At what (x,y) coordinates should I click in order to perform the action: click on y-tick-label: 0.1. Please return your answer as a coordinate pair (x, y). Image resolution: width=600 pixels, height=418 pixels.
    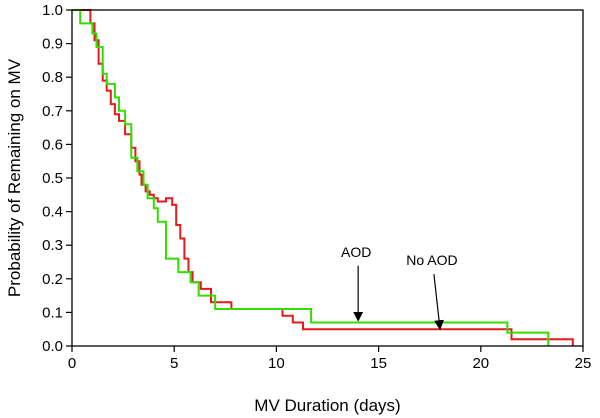
    Looking at the image, I should click on (52, 312).